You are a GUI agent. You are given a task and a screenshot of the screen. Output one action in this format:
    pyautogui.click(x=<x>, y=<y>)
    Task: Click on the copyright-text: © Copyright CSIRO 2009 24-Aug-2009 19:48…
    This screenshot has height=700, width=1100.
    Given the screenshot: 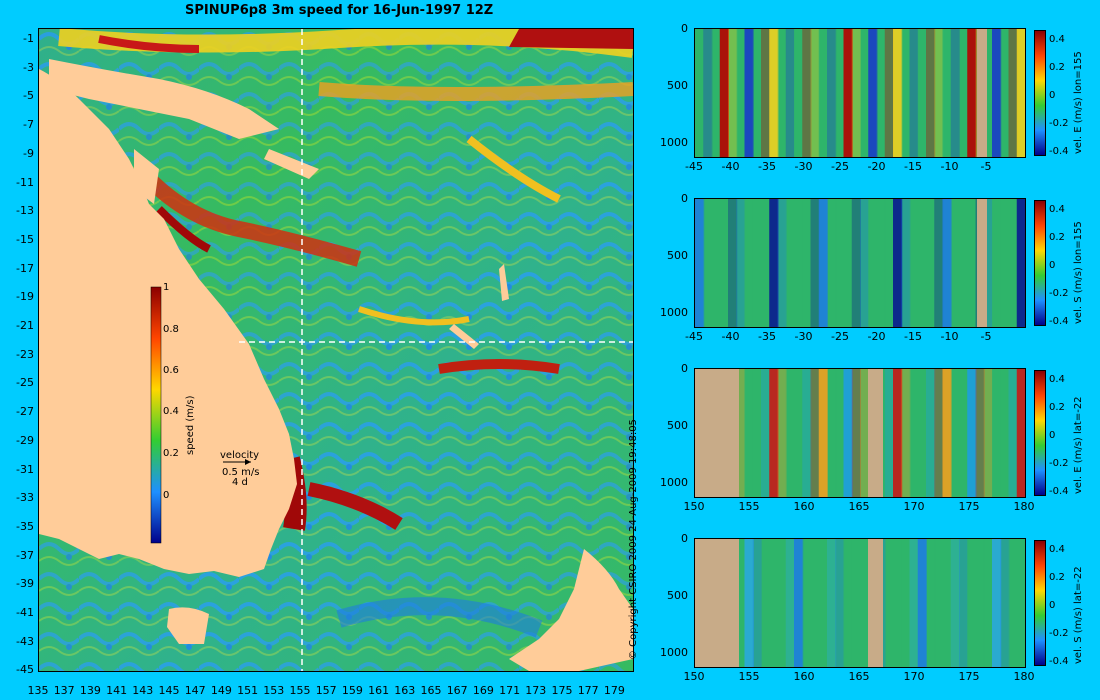 What is the action you would take?
    pyautogui.click(x=633, y=539)
    